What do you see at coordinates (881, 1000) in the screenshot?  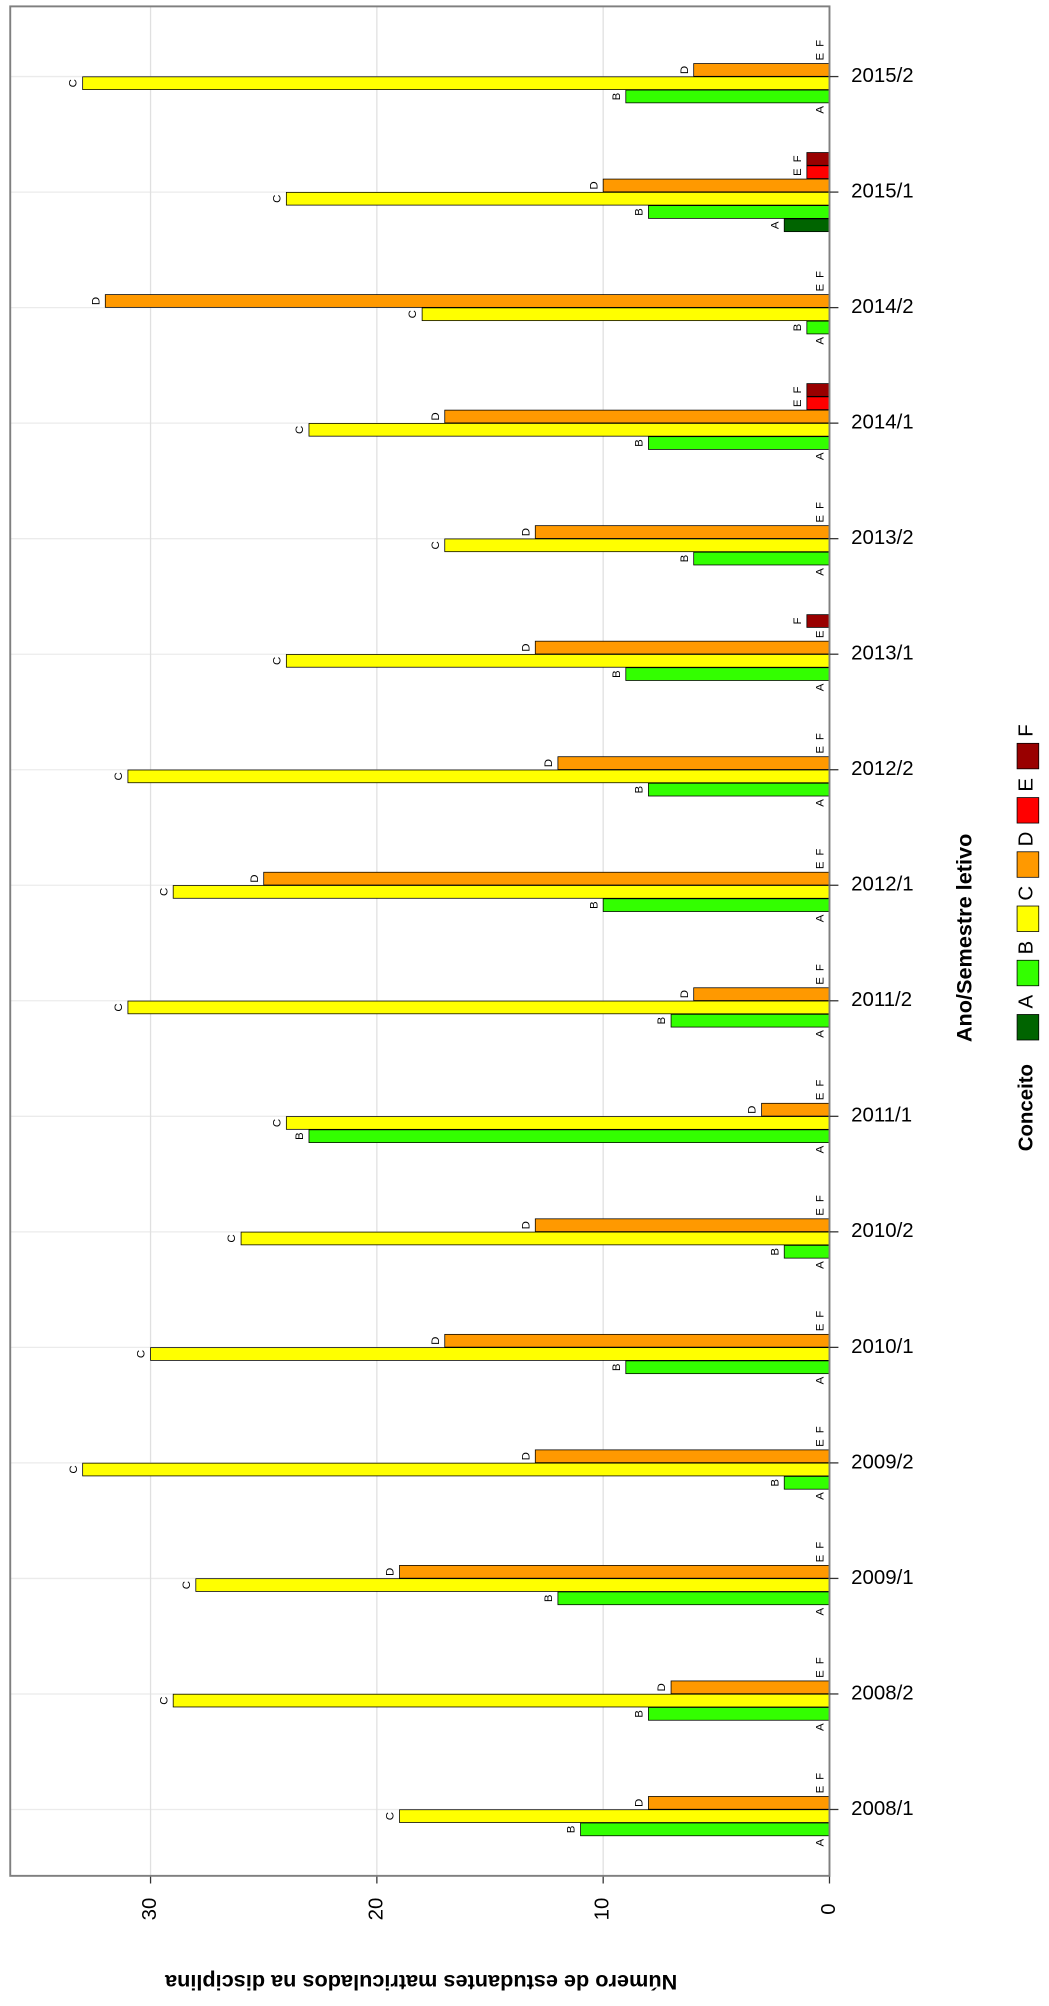 I see `x-tick-label: 2011/2` at bounding box center [881, 1000].